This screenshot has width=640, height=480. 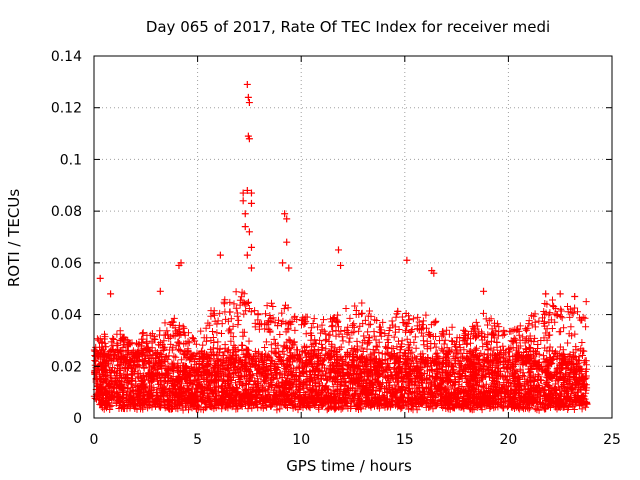 What do you see at coordinates (66, 316) in the screenshot?
I see `y-tick-label: 0.04` at bounding box center [66, 316].